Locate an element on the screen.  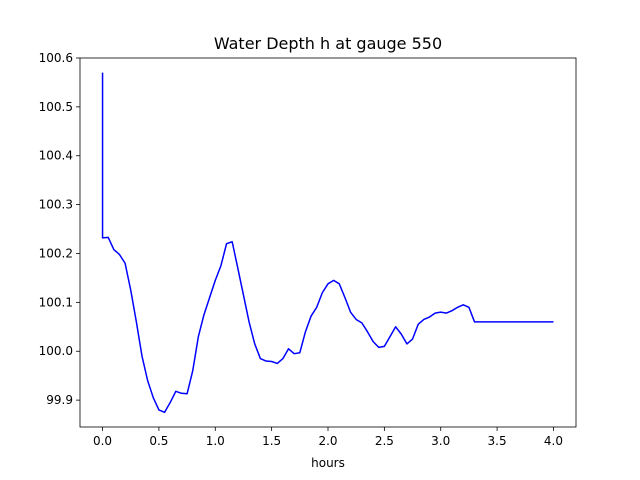
y-tick-label: 100.0 is located at coordinates (56, 351).